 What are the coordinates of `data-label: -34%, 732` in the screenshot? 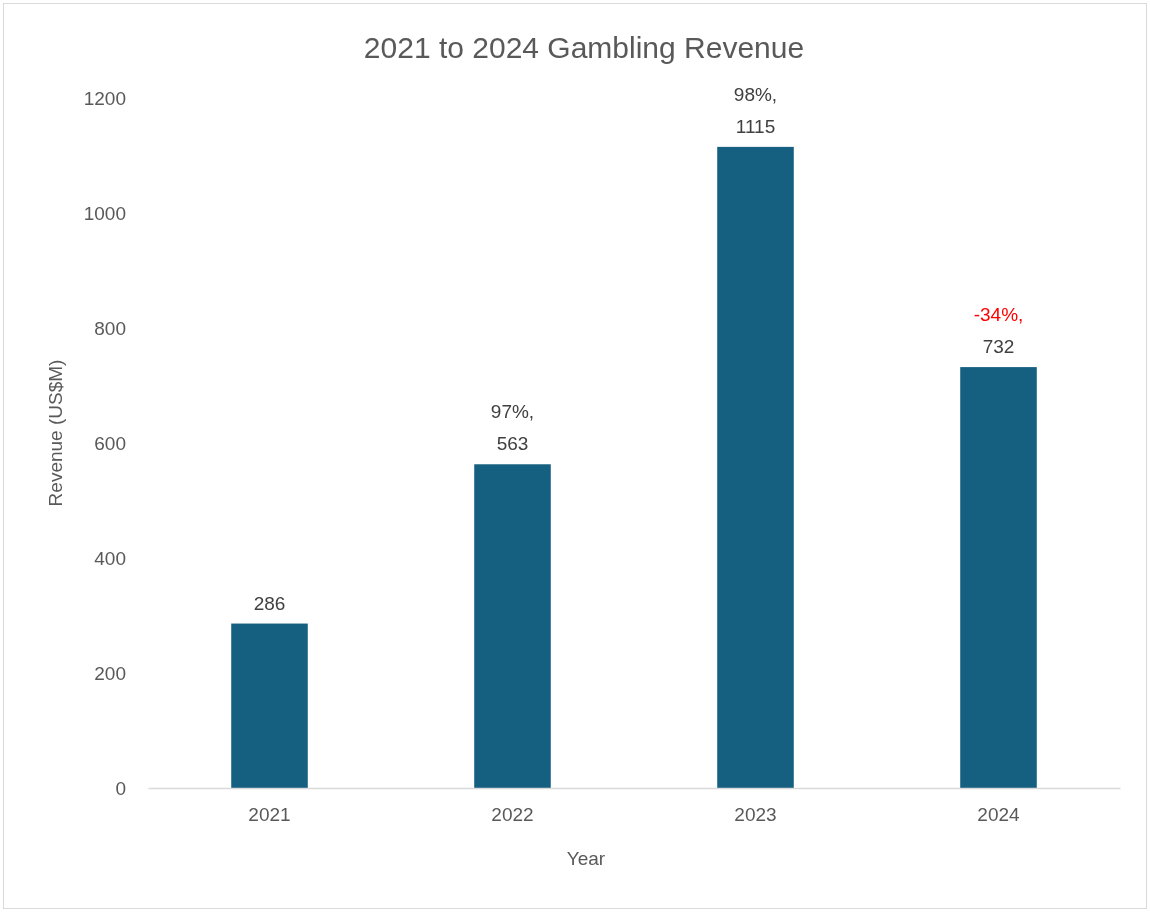 It's located at (998, 331).